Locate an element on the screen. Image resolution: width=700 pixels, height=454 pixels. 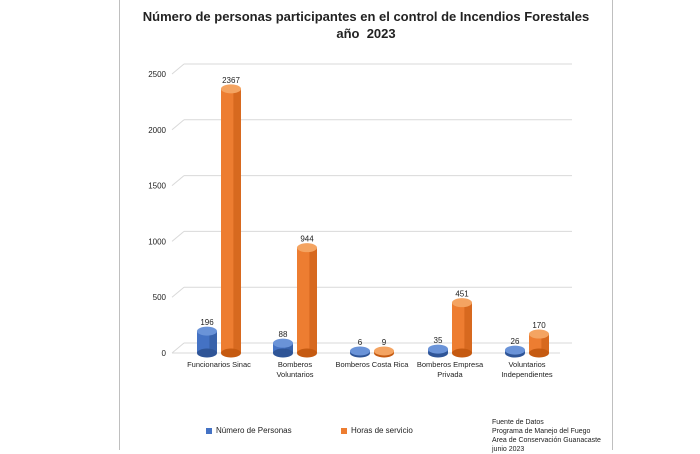
legend-item-horas: Horas de servicio is located at coordinates (377, 430).